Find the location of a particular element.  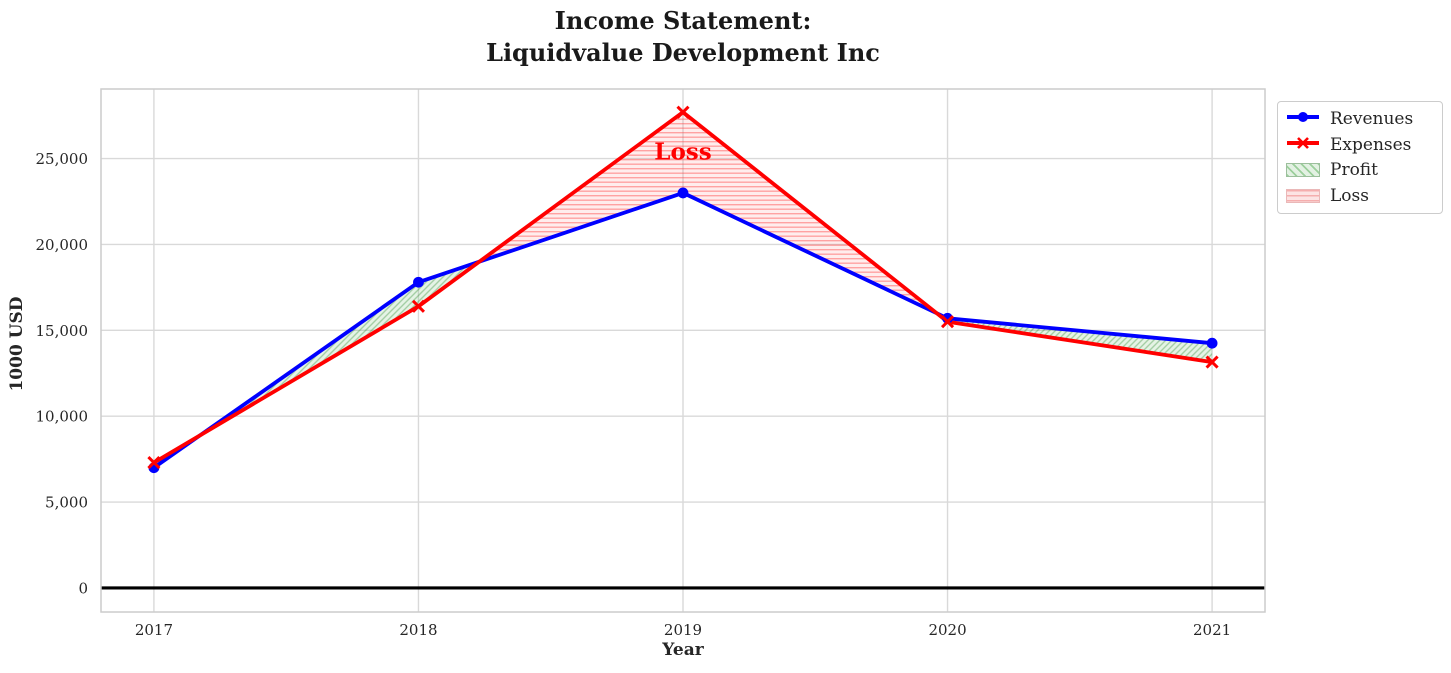

x-tick-label: 2019 is located at coordinates (683, 630).